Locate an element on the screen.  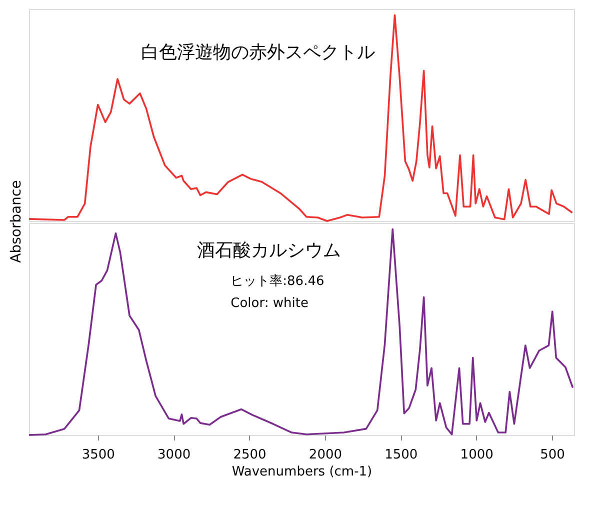
annotation: 酒石酸カルシウム is located at coordinates (268, 250).